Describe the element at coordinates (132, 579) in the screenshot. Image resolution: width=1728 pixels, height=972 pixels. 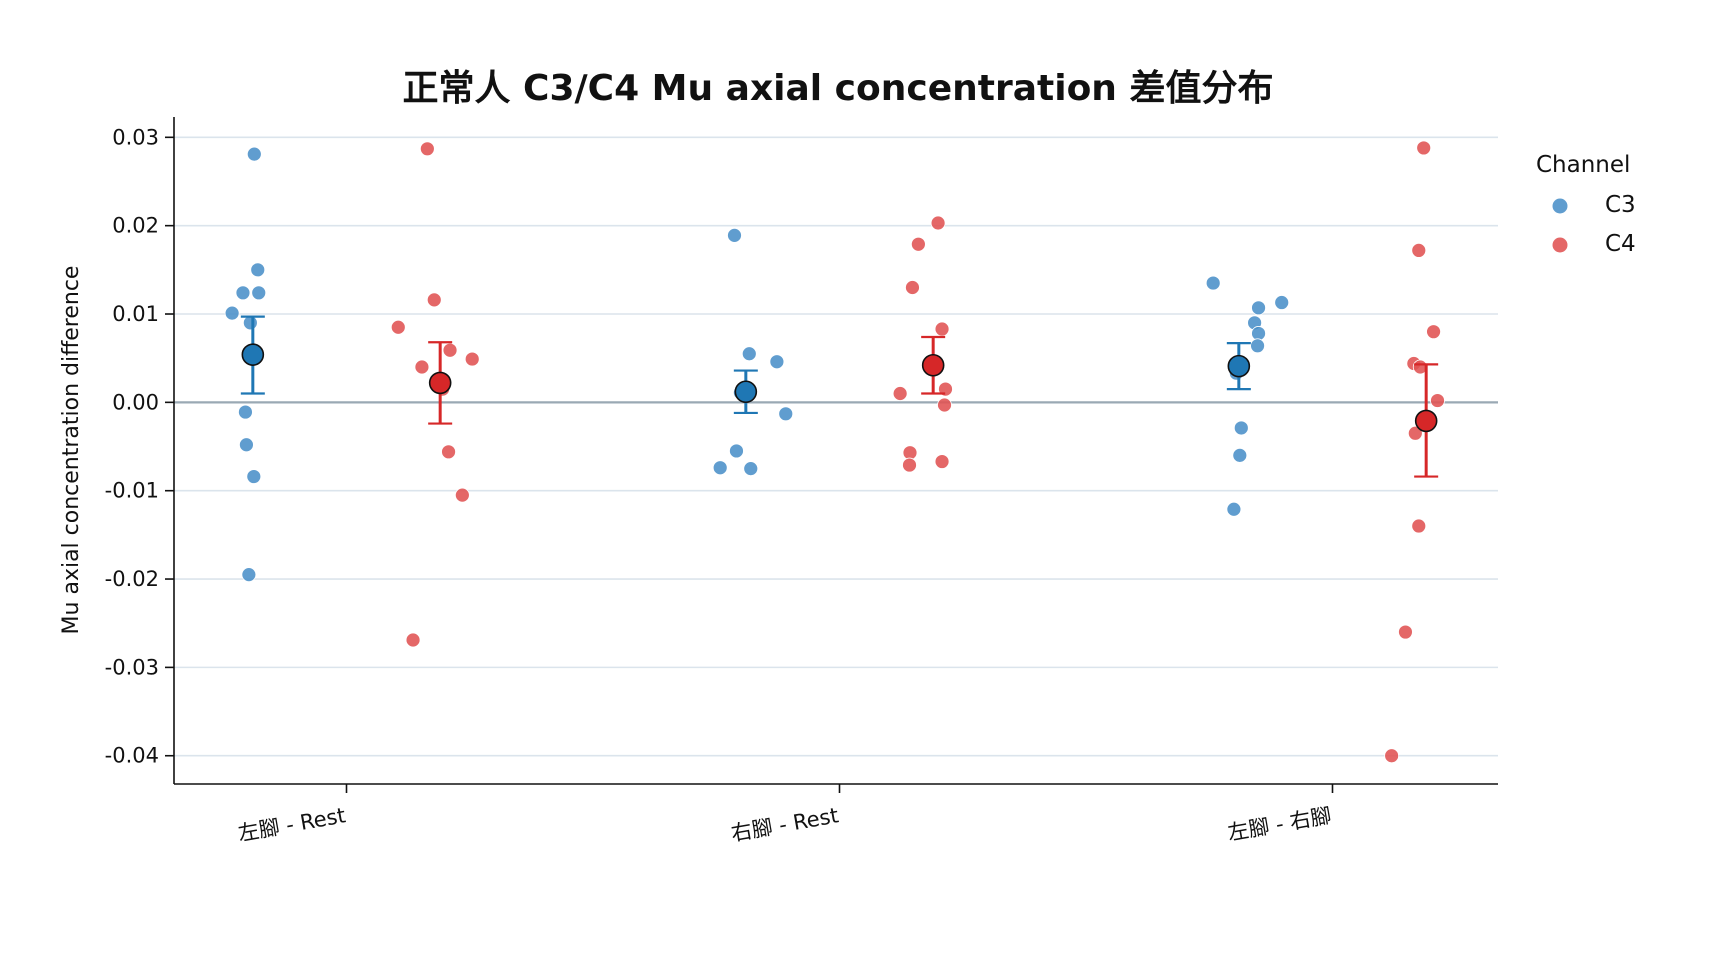
I see `y-tick-label: -0.02` at that location.